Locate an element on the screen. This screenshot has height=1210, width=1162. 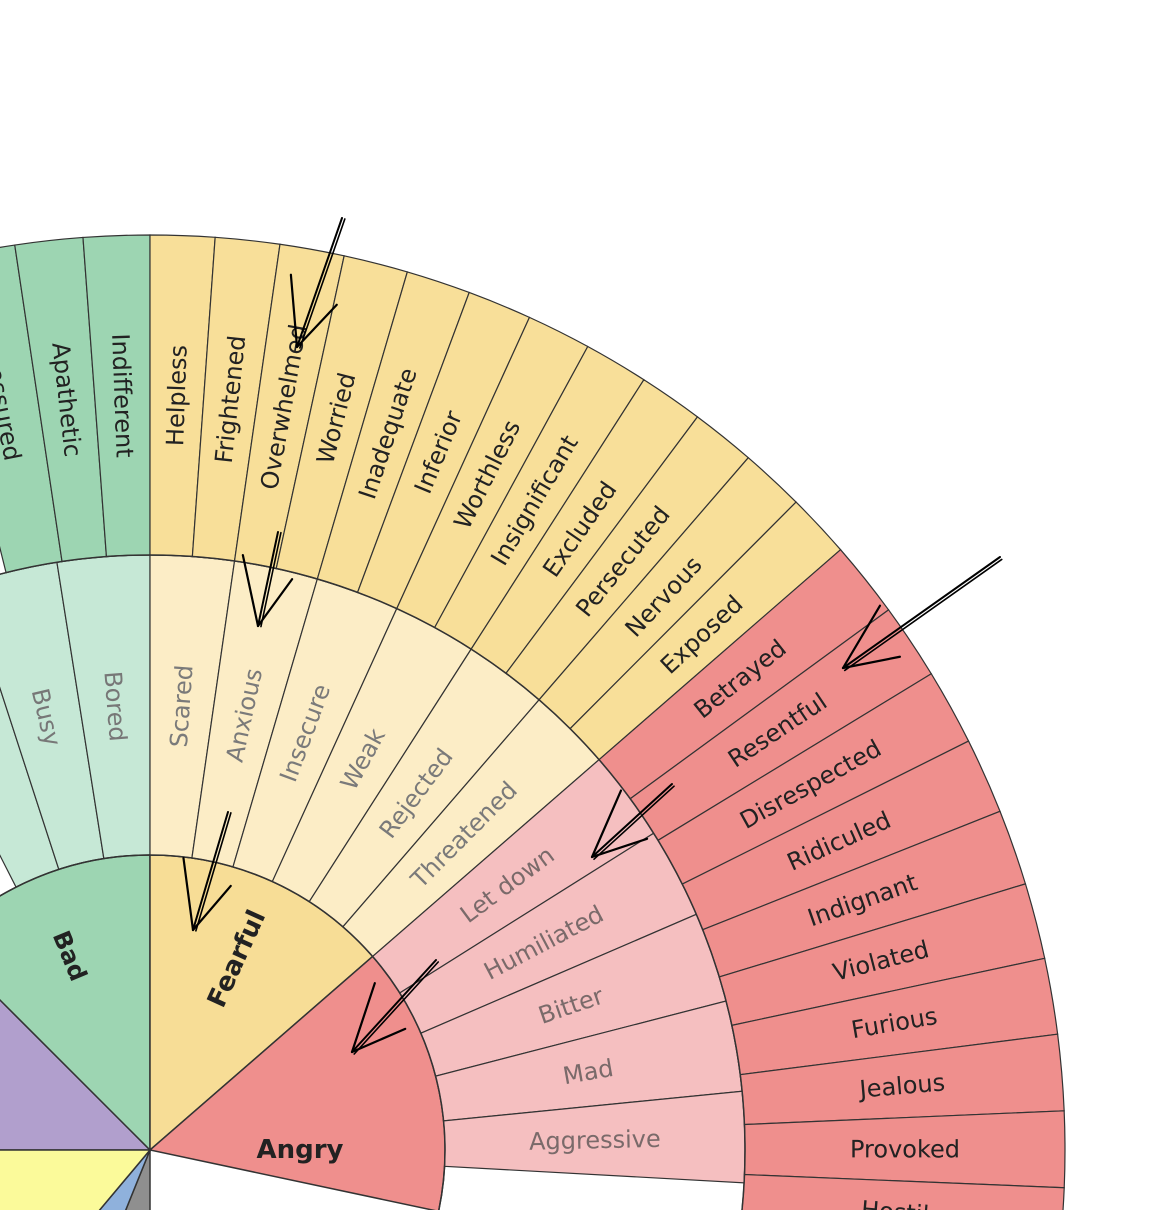
overwhelmed-arrow is located at coordinates (317, 283).